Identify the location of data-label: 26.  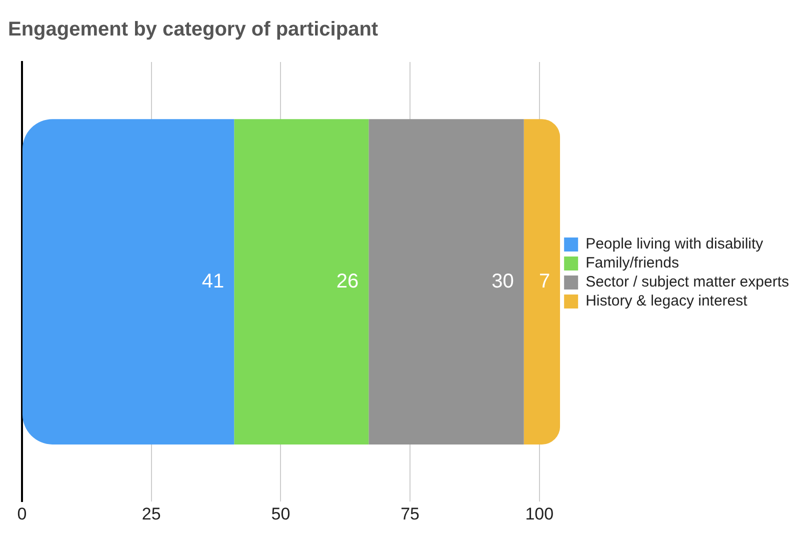
(347, 281).